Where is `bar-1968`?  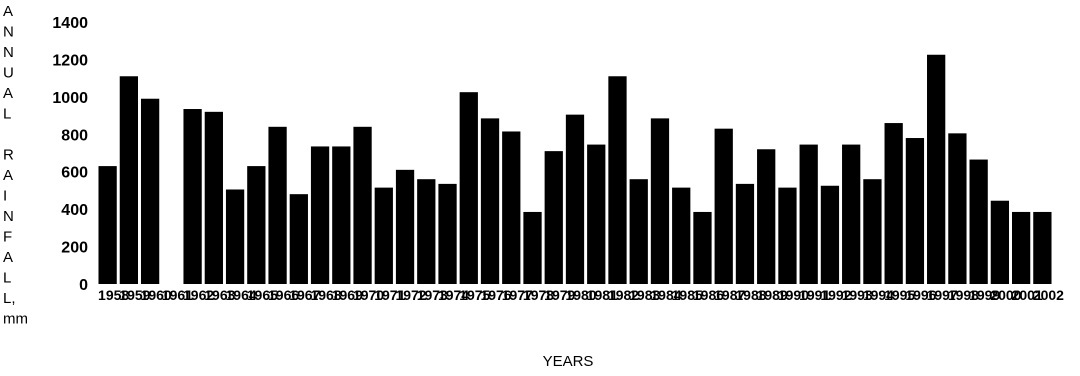 bar-1968 is located at coordinates (320, 215).